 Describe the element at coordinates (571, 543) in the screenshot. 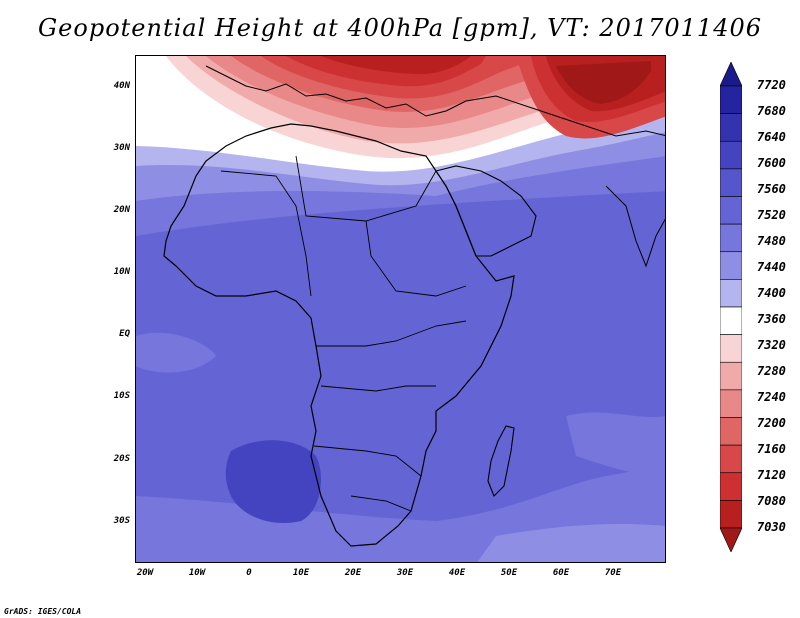

I see `field-south-light` at that location.